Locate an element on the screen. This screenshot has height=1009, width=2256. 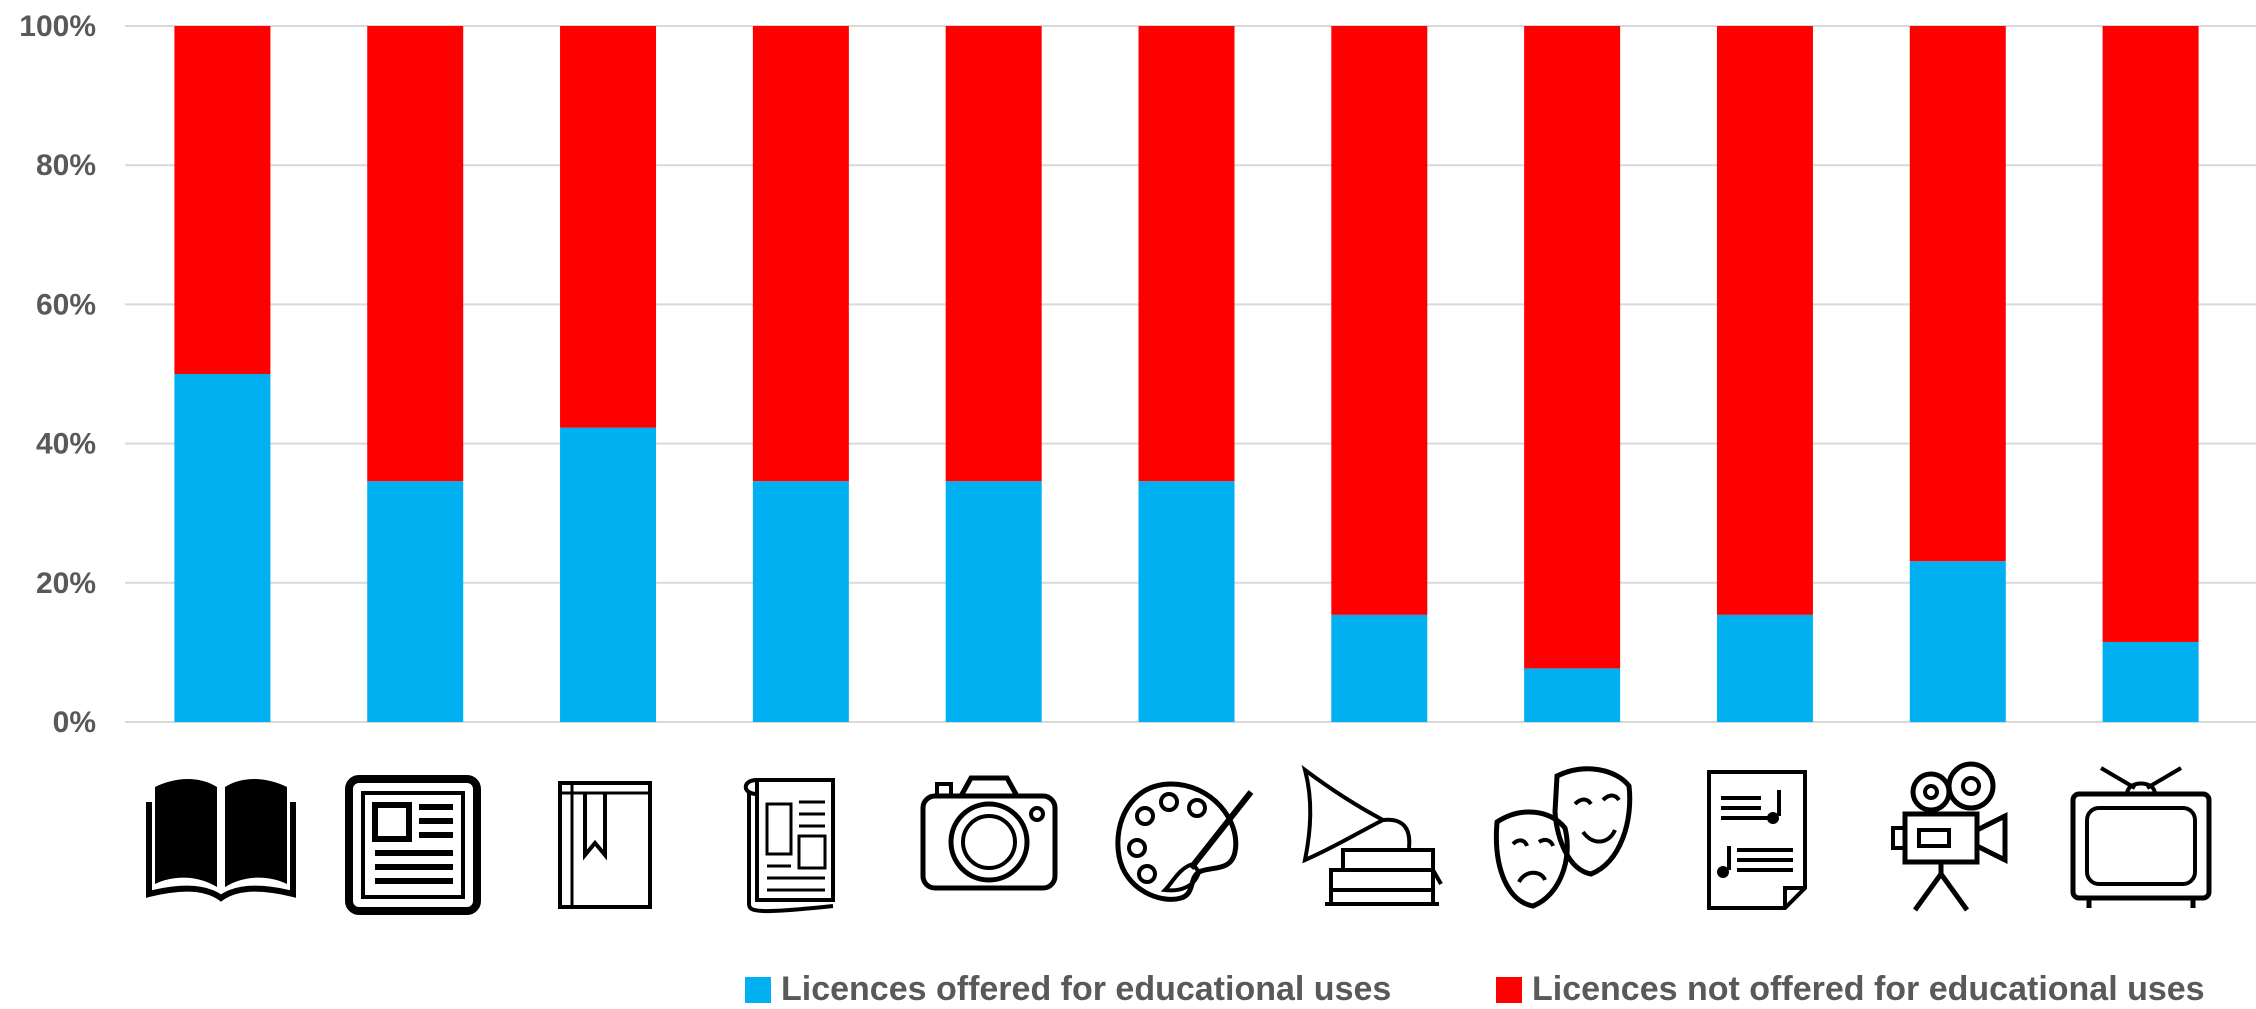
film-camera-icon is located at coordinates (1949, 836).